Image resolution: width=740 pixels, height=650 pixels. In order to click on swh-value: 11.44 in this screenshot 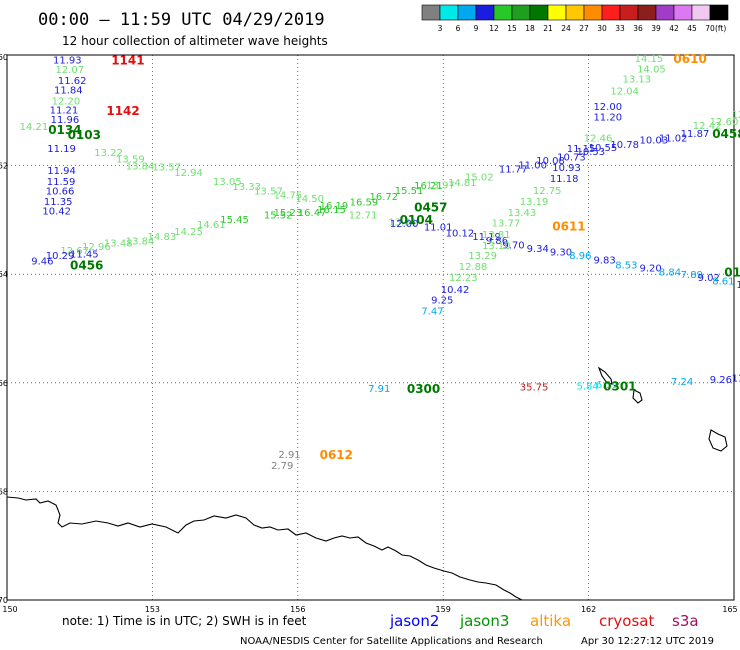, I will do `click(736, 378)`.